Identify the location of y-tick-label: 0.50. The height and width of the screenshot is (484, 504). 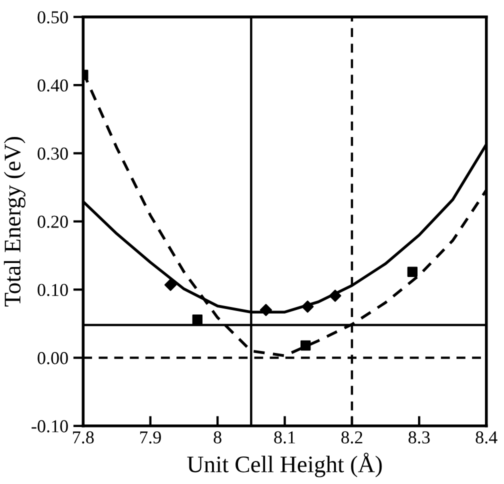
(53, 17).